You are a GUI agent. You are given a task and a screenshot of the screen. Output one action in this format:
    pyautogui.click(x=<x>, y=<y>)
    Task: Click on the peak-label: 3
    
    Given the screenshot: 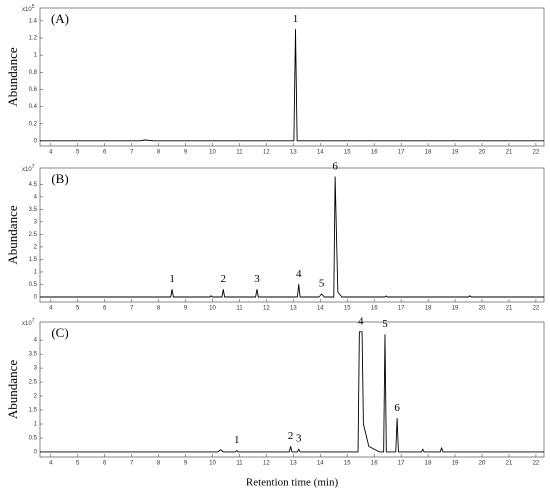 What is the action you would take?
    pyautogui.click(x=299, y=439)
    